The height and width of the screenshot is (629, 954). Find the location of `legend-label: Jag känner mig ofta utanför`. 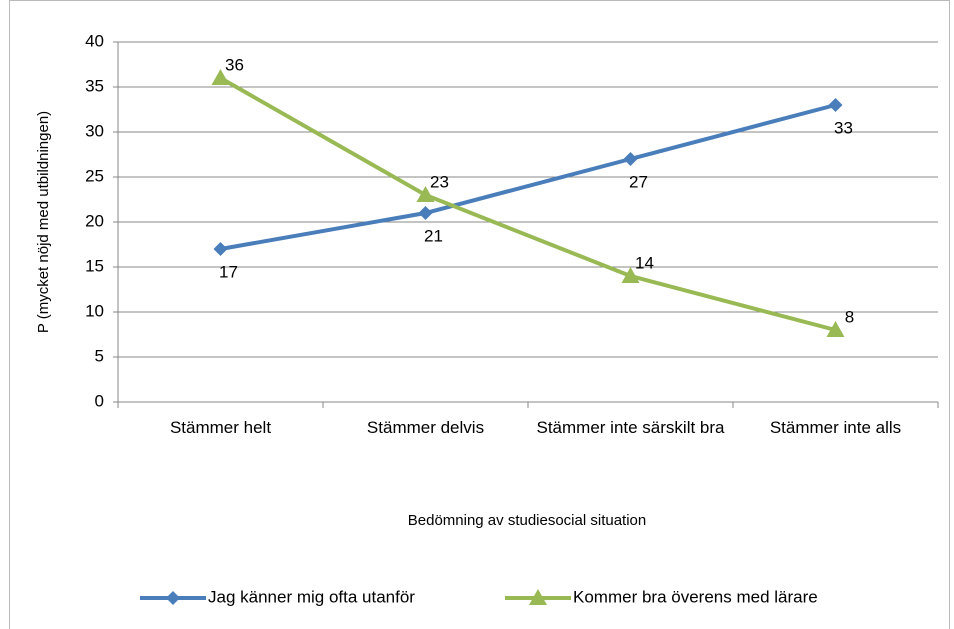

legend-label: Jag känner mig ofta utanför is located at coordinates (311, 596).